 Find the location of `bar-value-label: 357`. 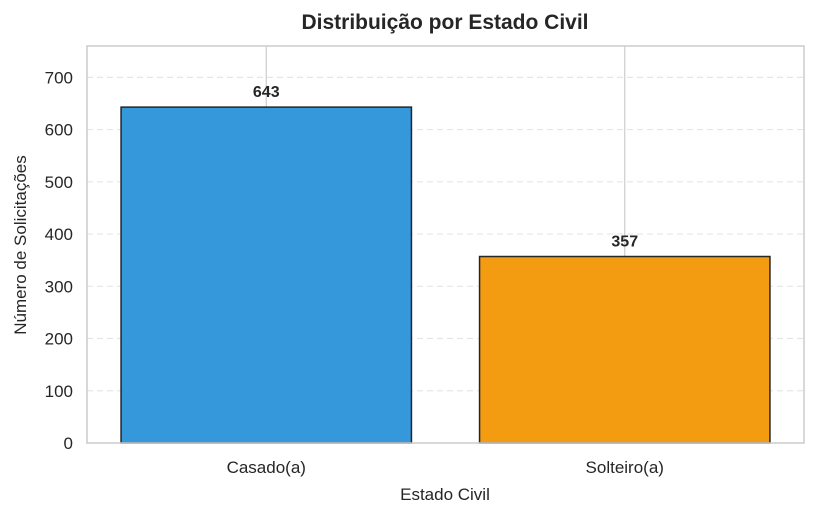

bar-value-label: 357 is located at coordinates (624, 242).